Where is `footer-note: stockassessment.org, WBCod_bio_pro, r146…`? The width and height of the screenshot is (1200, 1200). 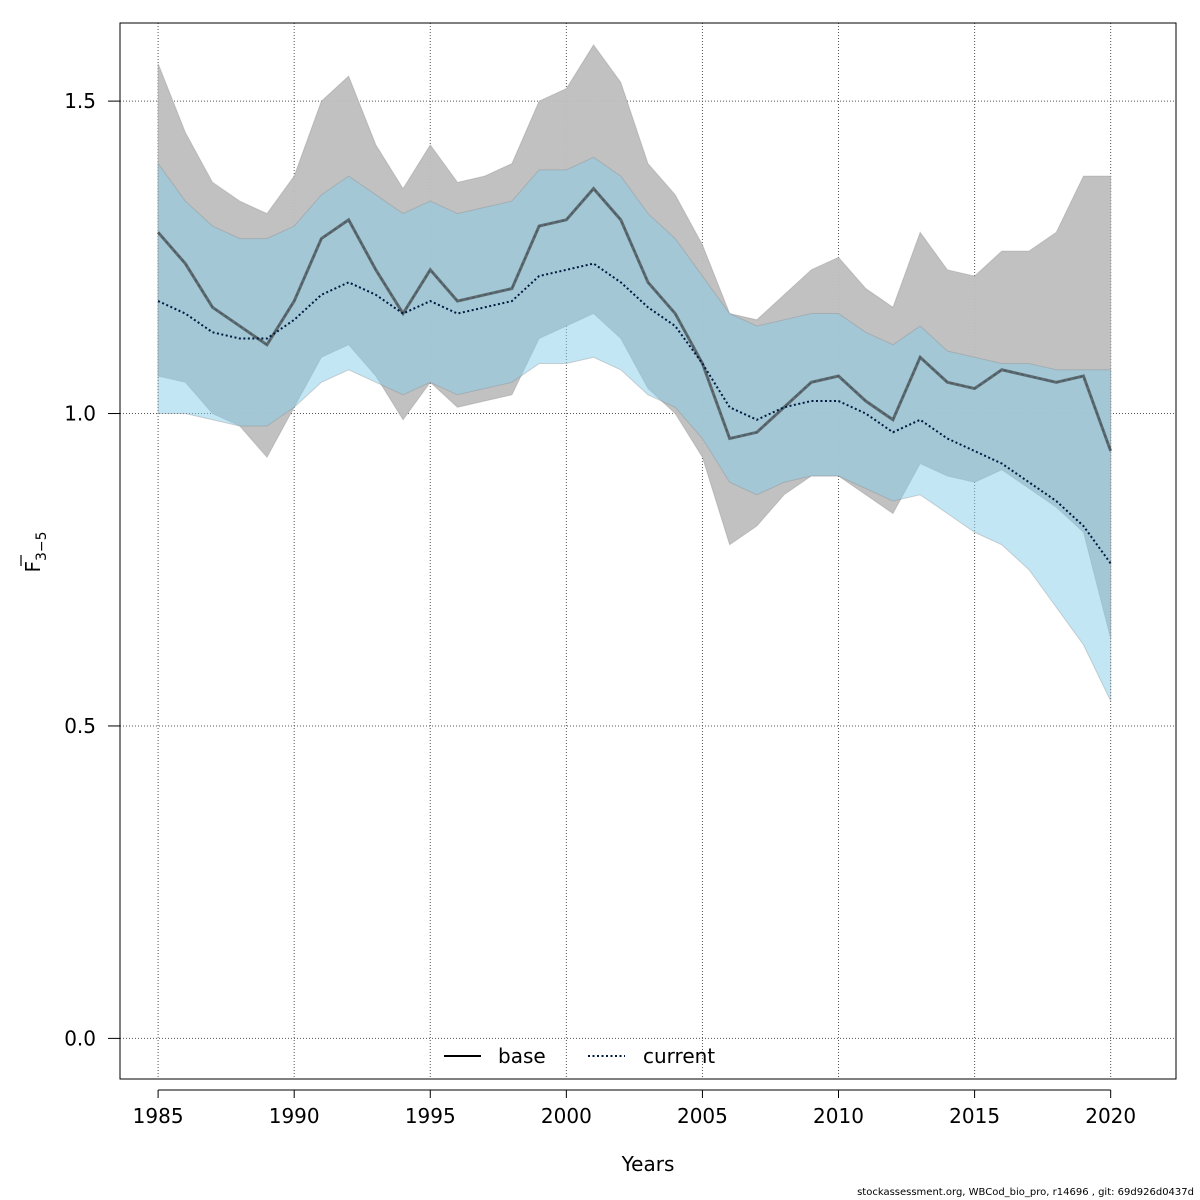 footer-note: stockassessment.org, WBCod_bio_pro, r146… is located at coordinates (1025, 1192).